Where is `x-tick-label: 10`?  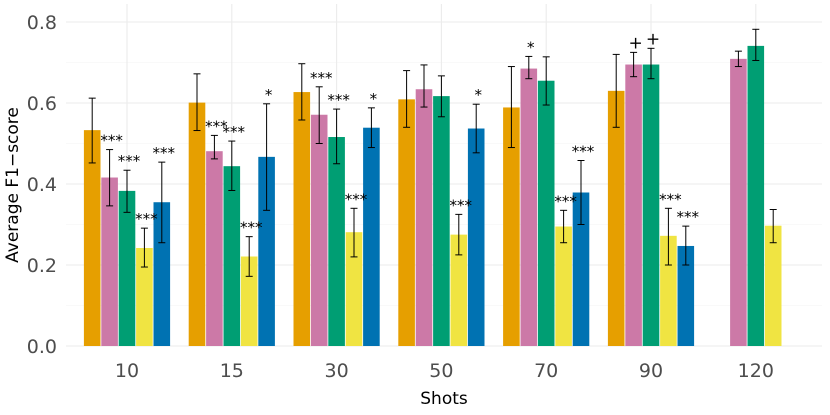
x-tick-label: 10 is located at coordinates (127, 371).